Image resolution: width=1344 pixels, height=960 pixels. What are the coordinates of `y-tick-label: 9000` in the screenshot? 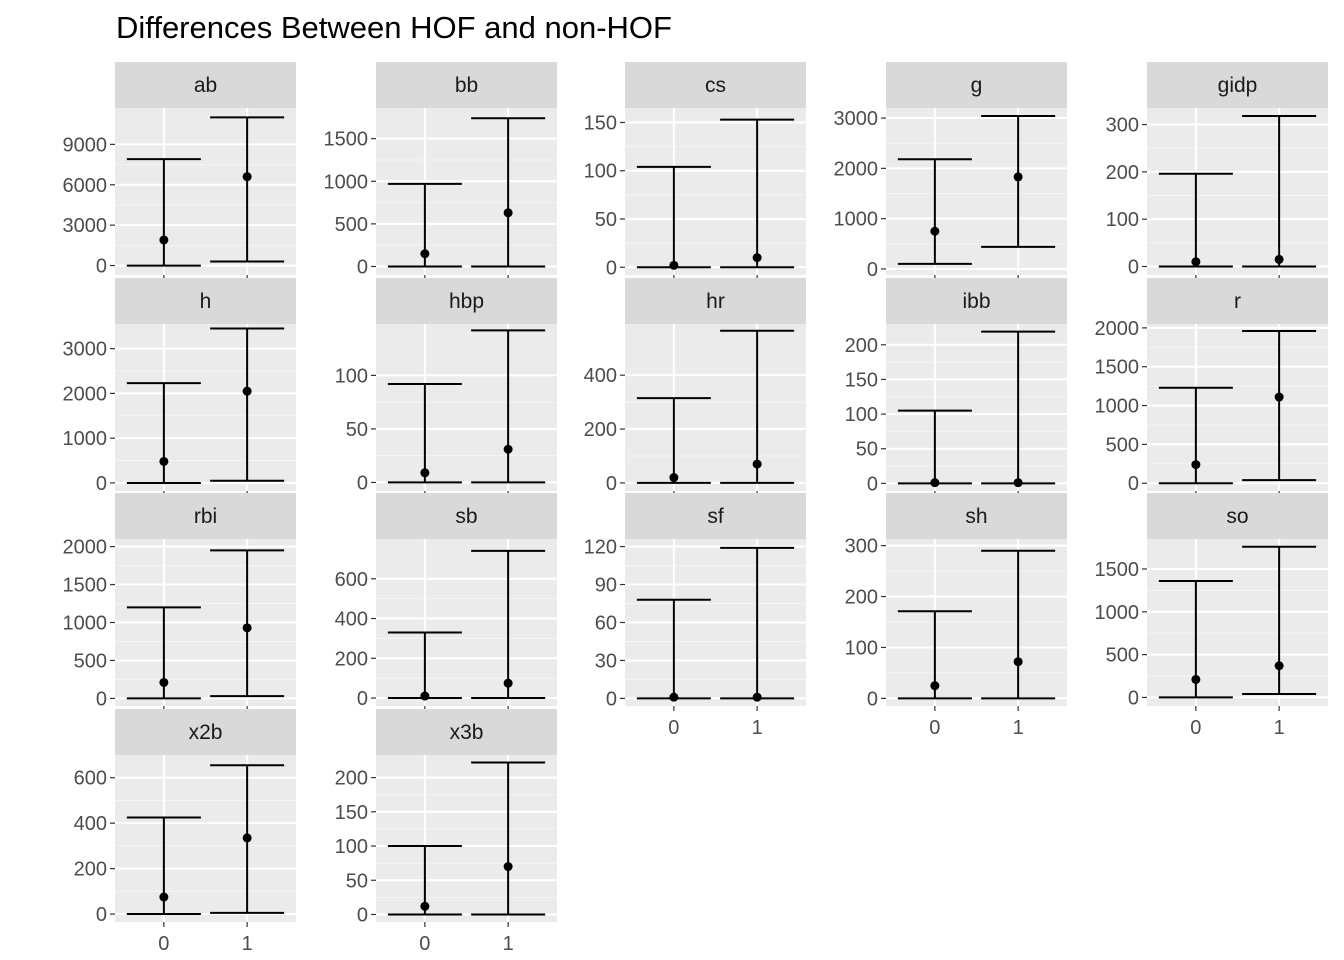 It's located at (85, 145).